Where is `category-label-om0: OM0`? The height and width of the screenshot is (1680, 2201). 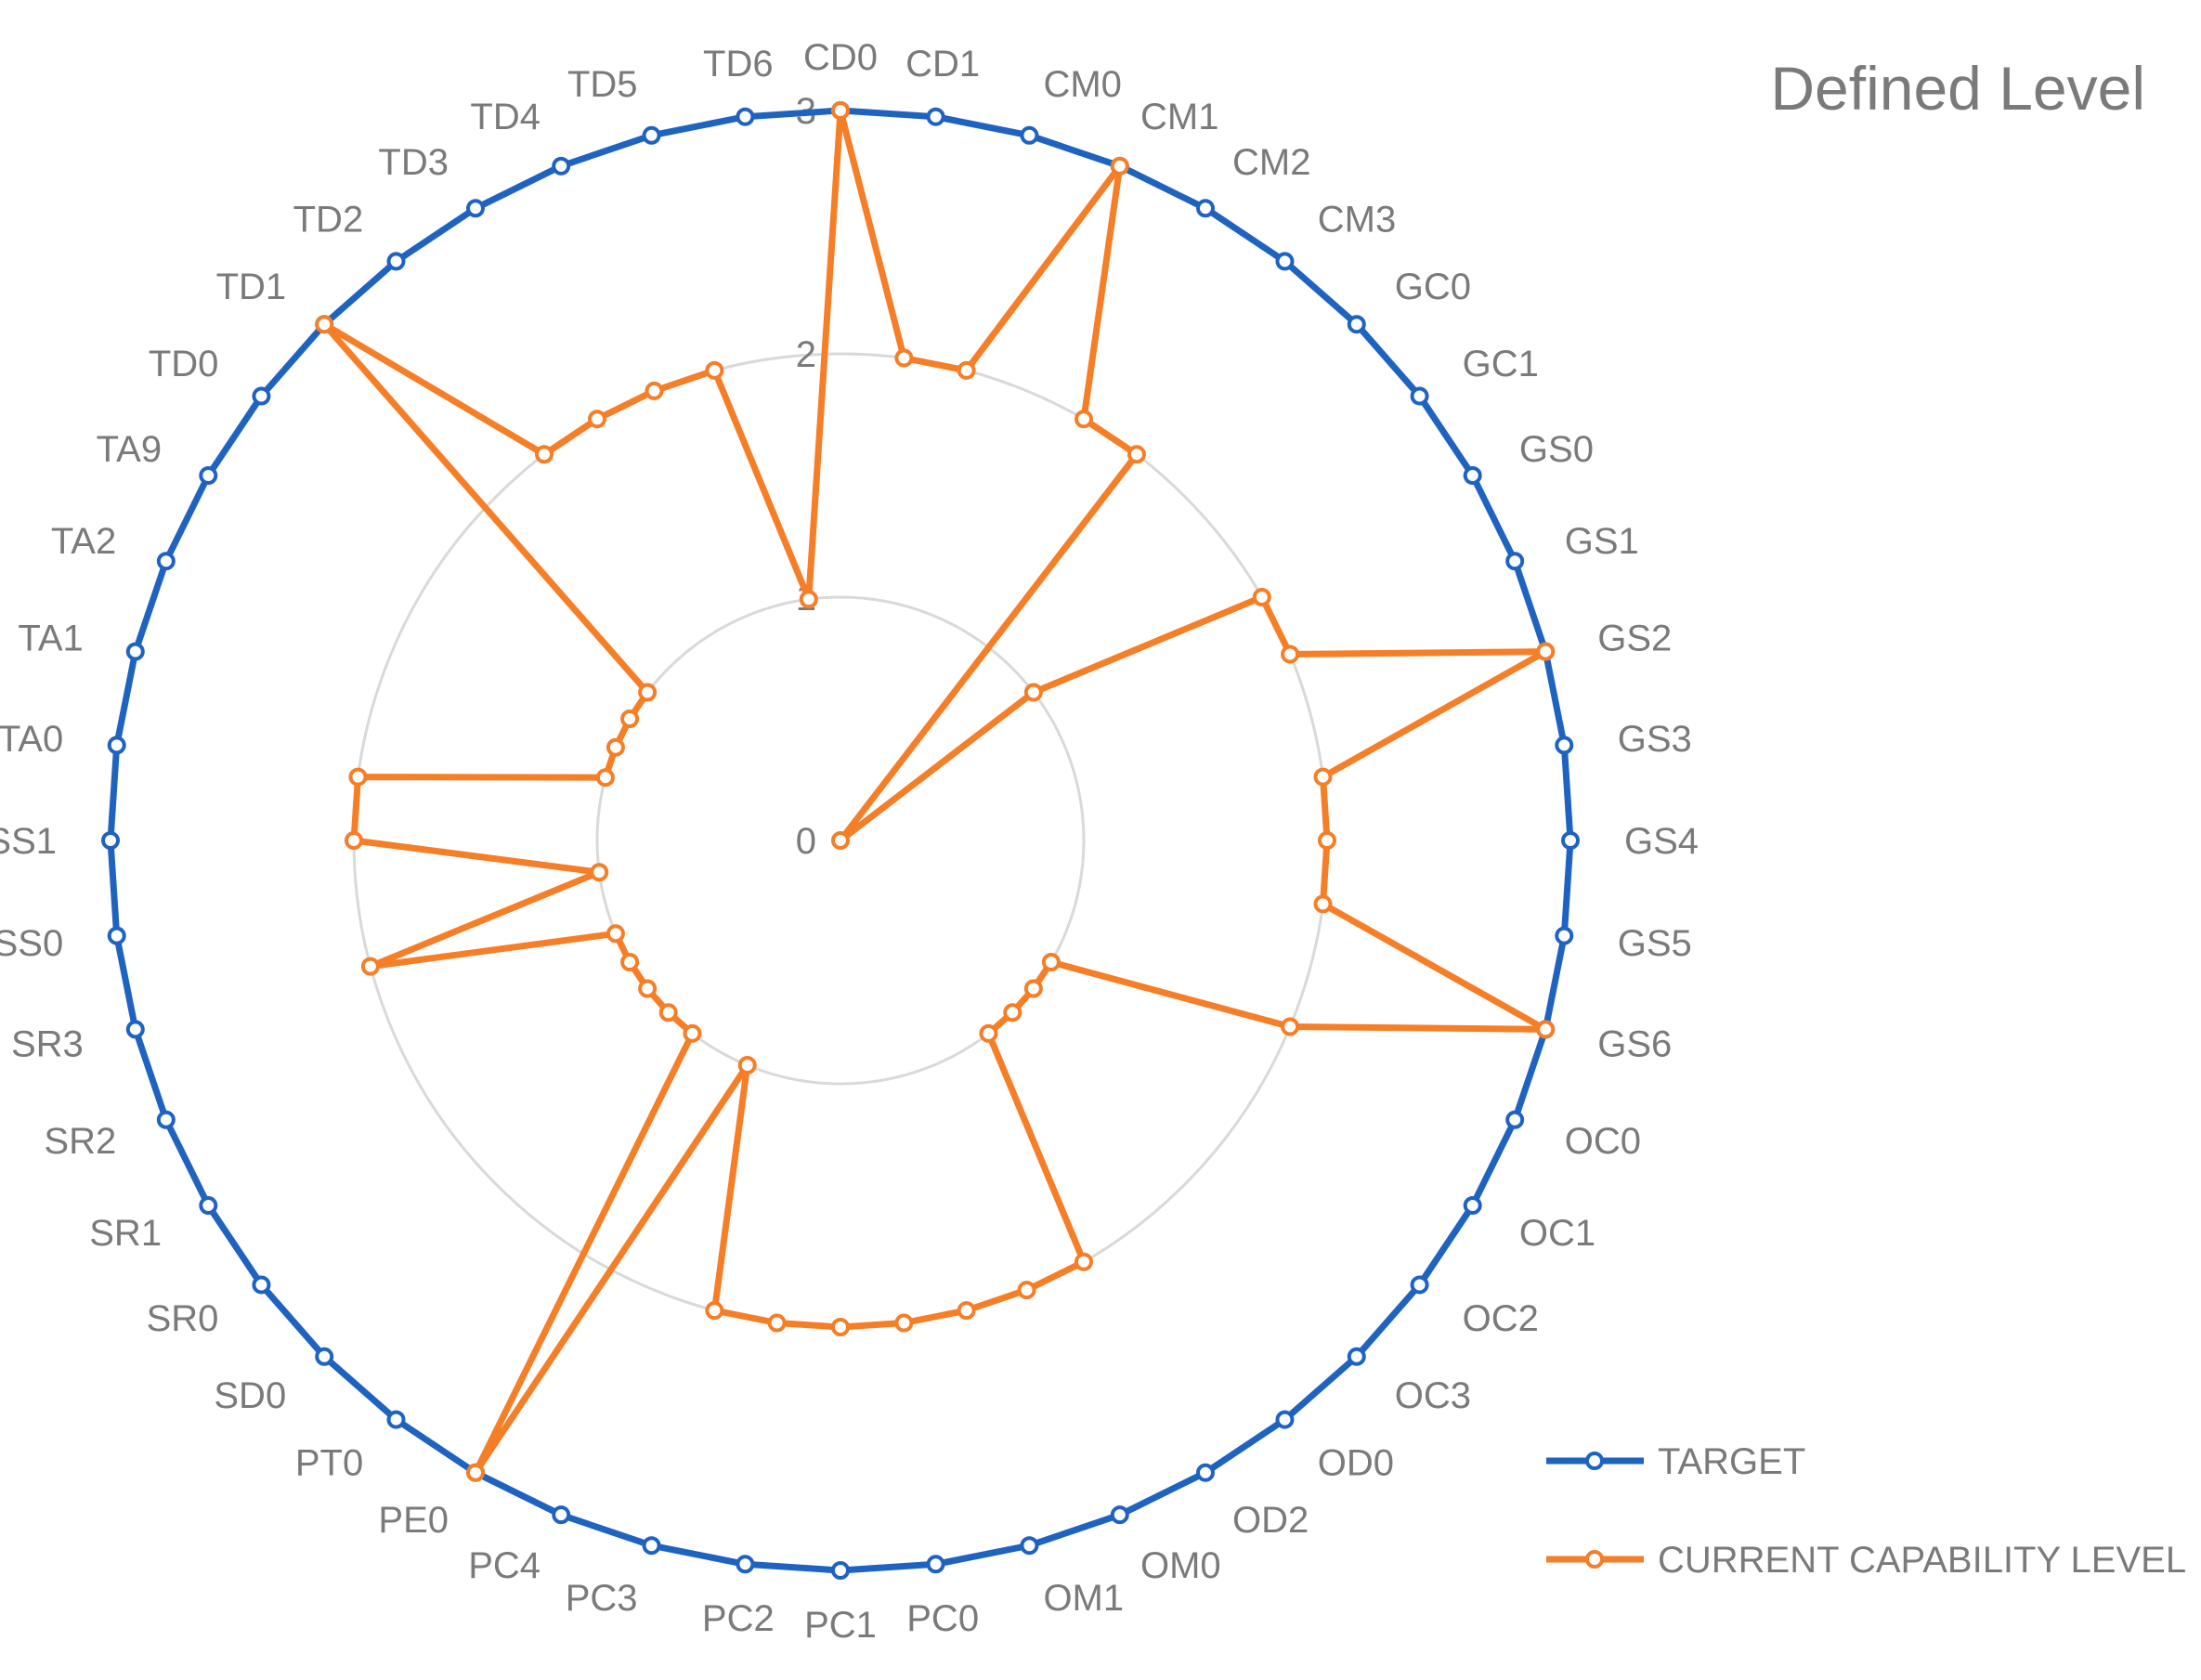
category-label-om0: OM0 is located at coordinates (1180, 1565).